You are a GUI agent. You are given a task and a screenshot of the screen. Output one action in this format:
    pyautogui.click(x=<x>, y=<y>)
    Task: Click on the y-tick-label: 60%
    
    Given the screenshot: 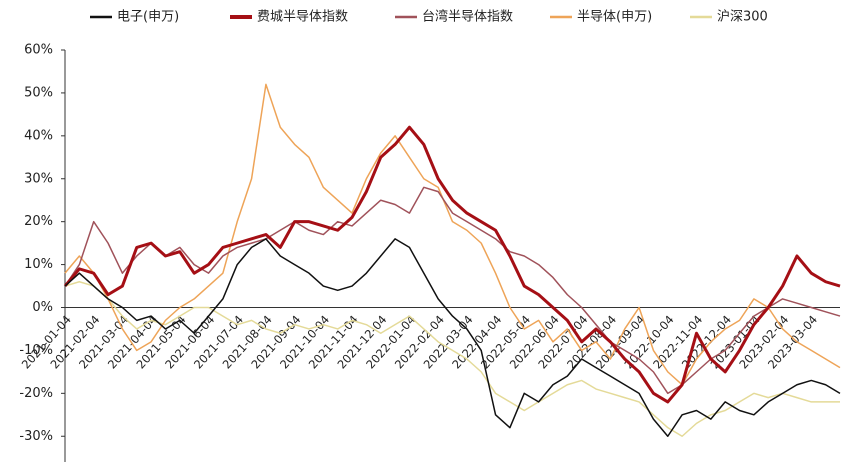 What is the action you would take?
    pyautogui.click(x=38, y=50)
    